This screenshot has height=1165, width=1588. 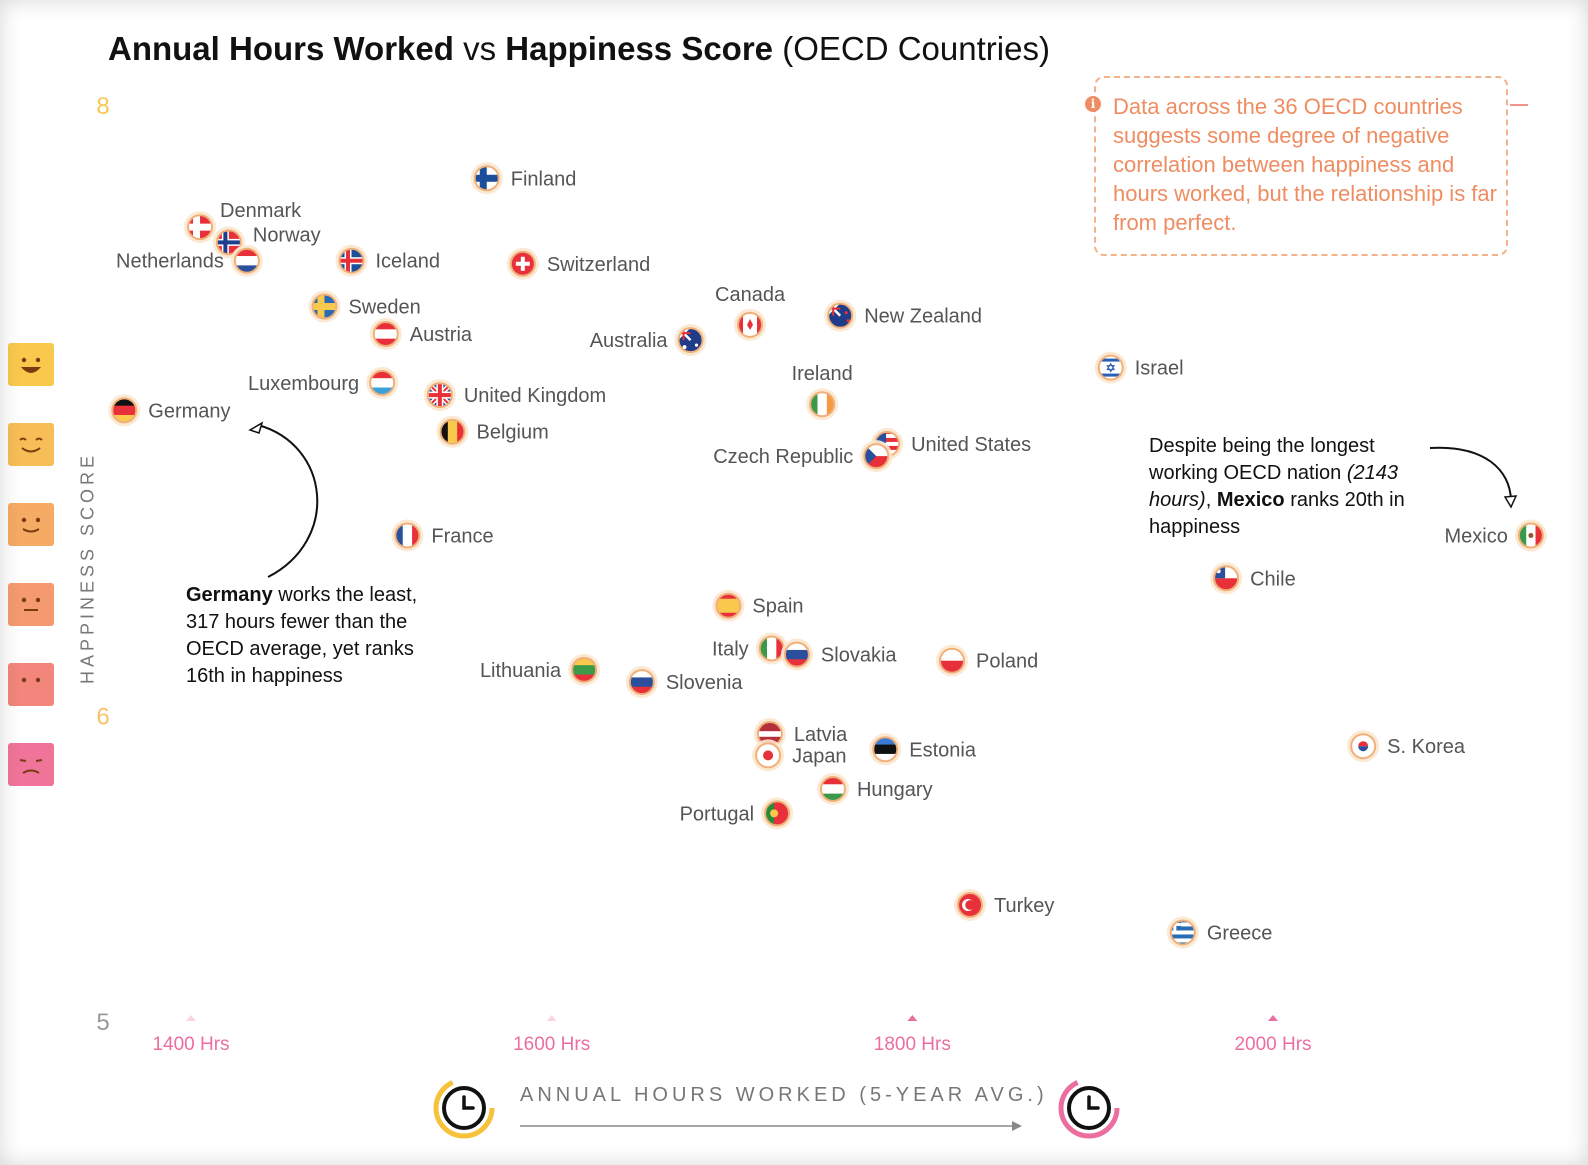 What do you see at coordinates (796, 654) in the screenshot?
I see `slovakia-flag-icon` at bounding box center [796, 654].